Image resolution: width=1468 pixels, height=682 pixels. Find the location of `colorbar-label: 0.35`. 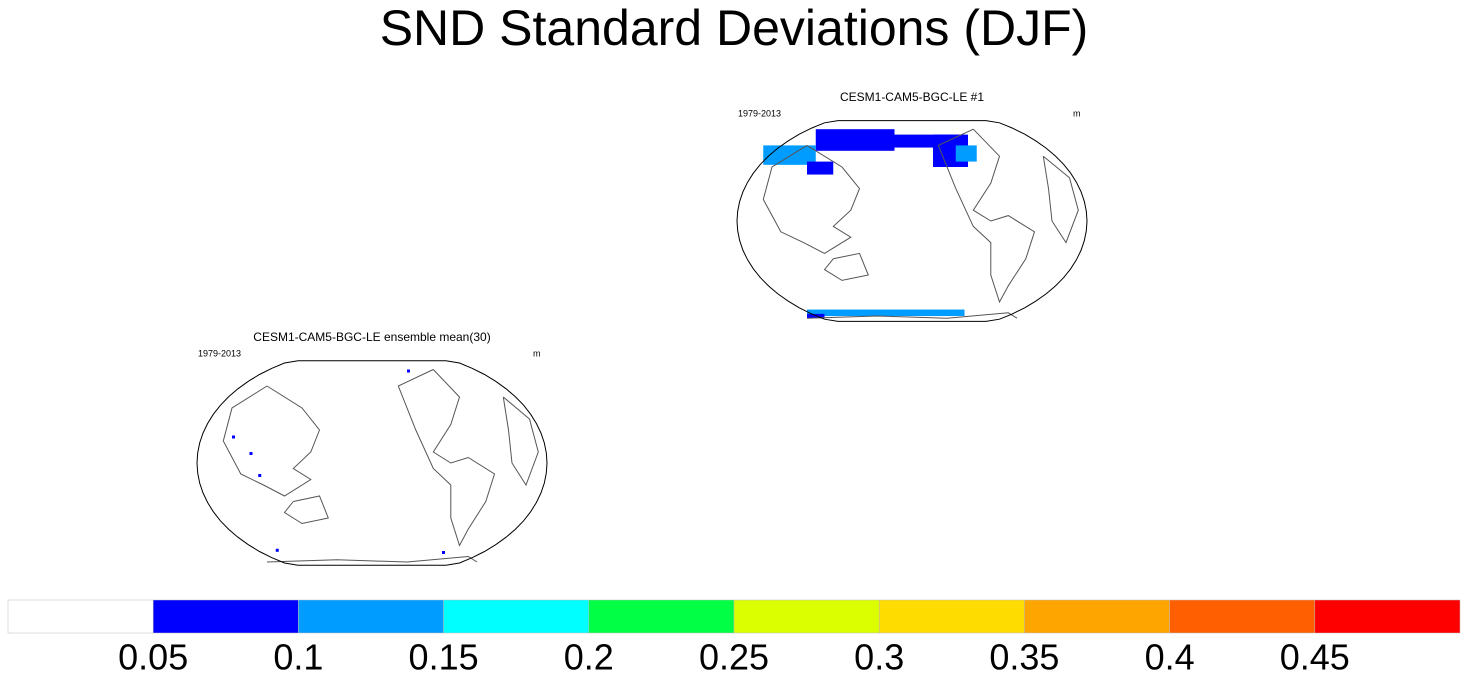

colorbar-label: 0.35 is located at coordinates (1024, 657).